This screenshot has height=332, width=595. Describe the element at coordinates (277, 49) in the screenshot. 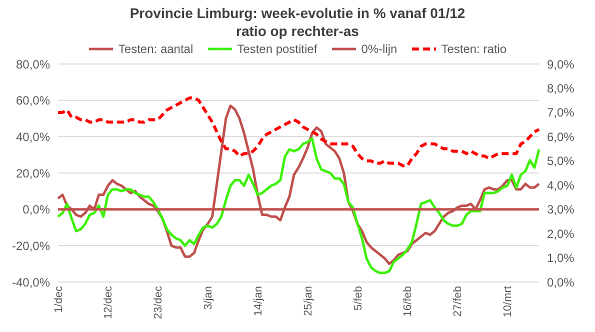

I see `legend-label: Testen postitief` at that location.